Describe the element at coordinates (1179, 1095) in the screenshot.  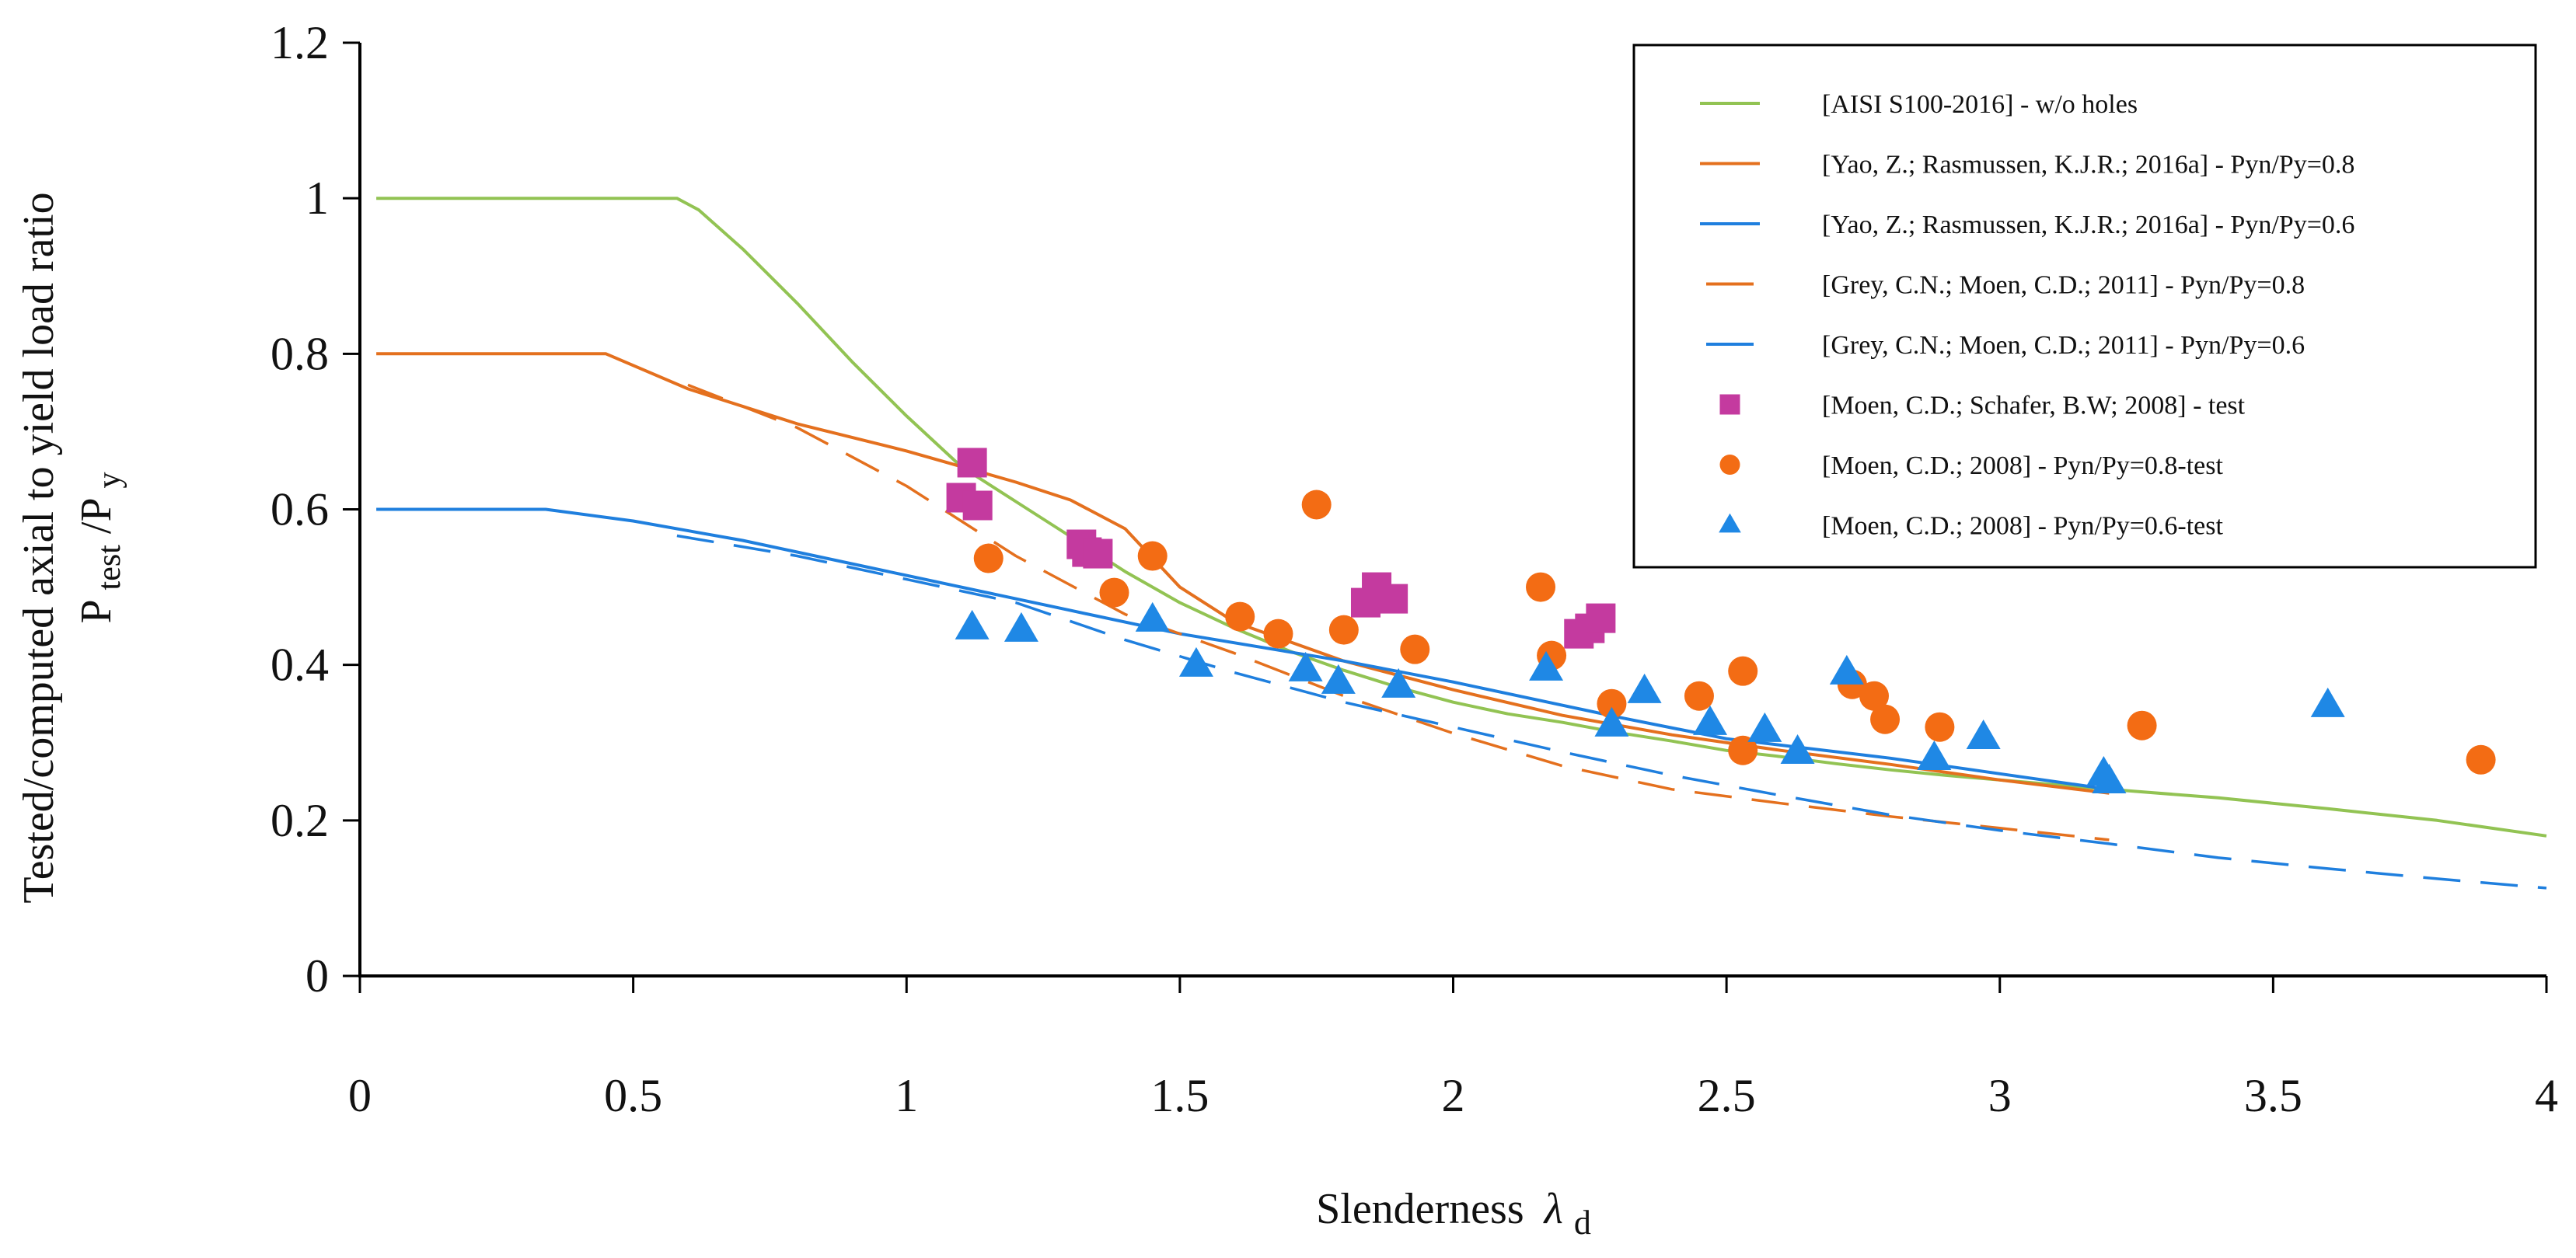
I see `x-tick-label: 1.5` at that location.